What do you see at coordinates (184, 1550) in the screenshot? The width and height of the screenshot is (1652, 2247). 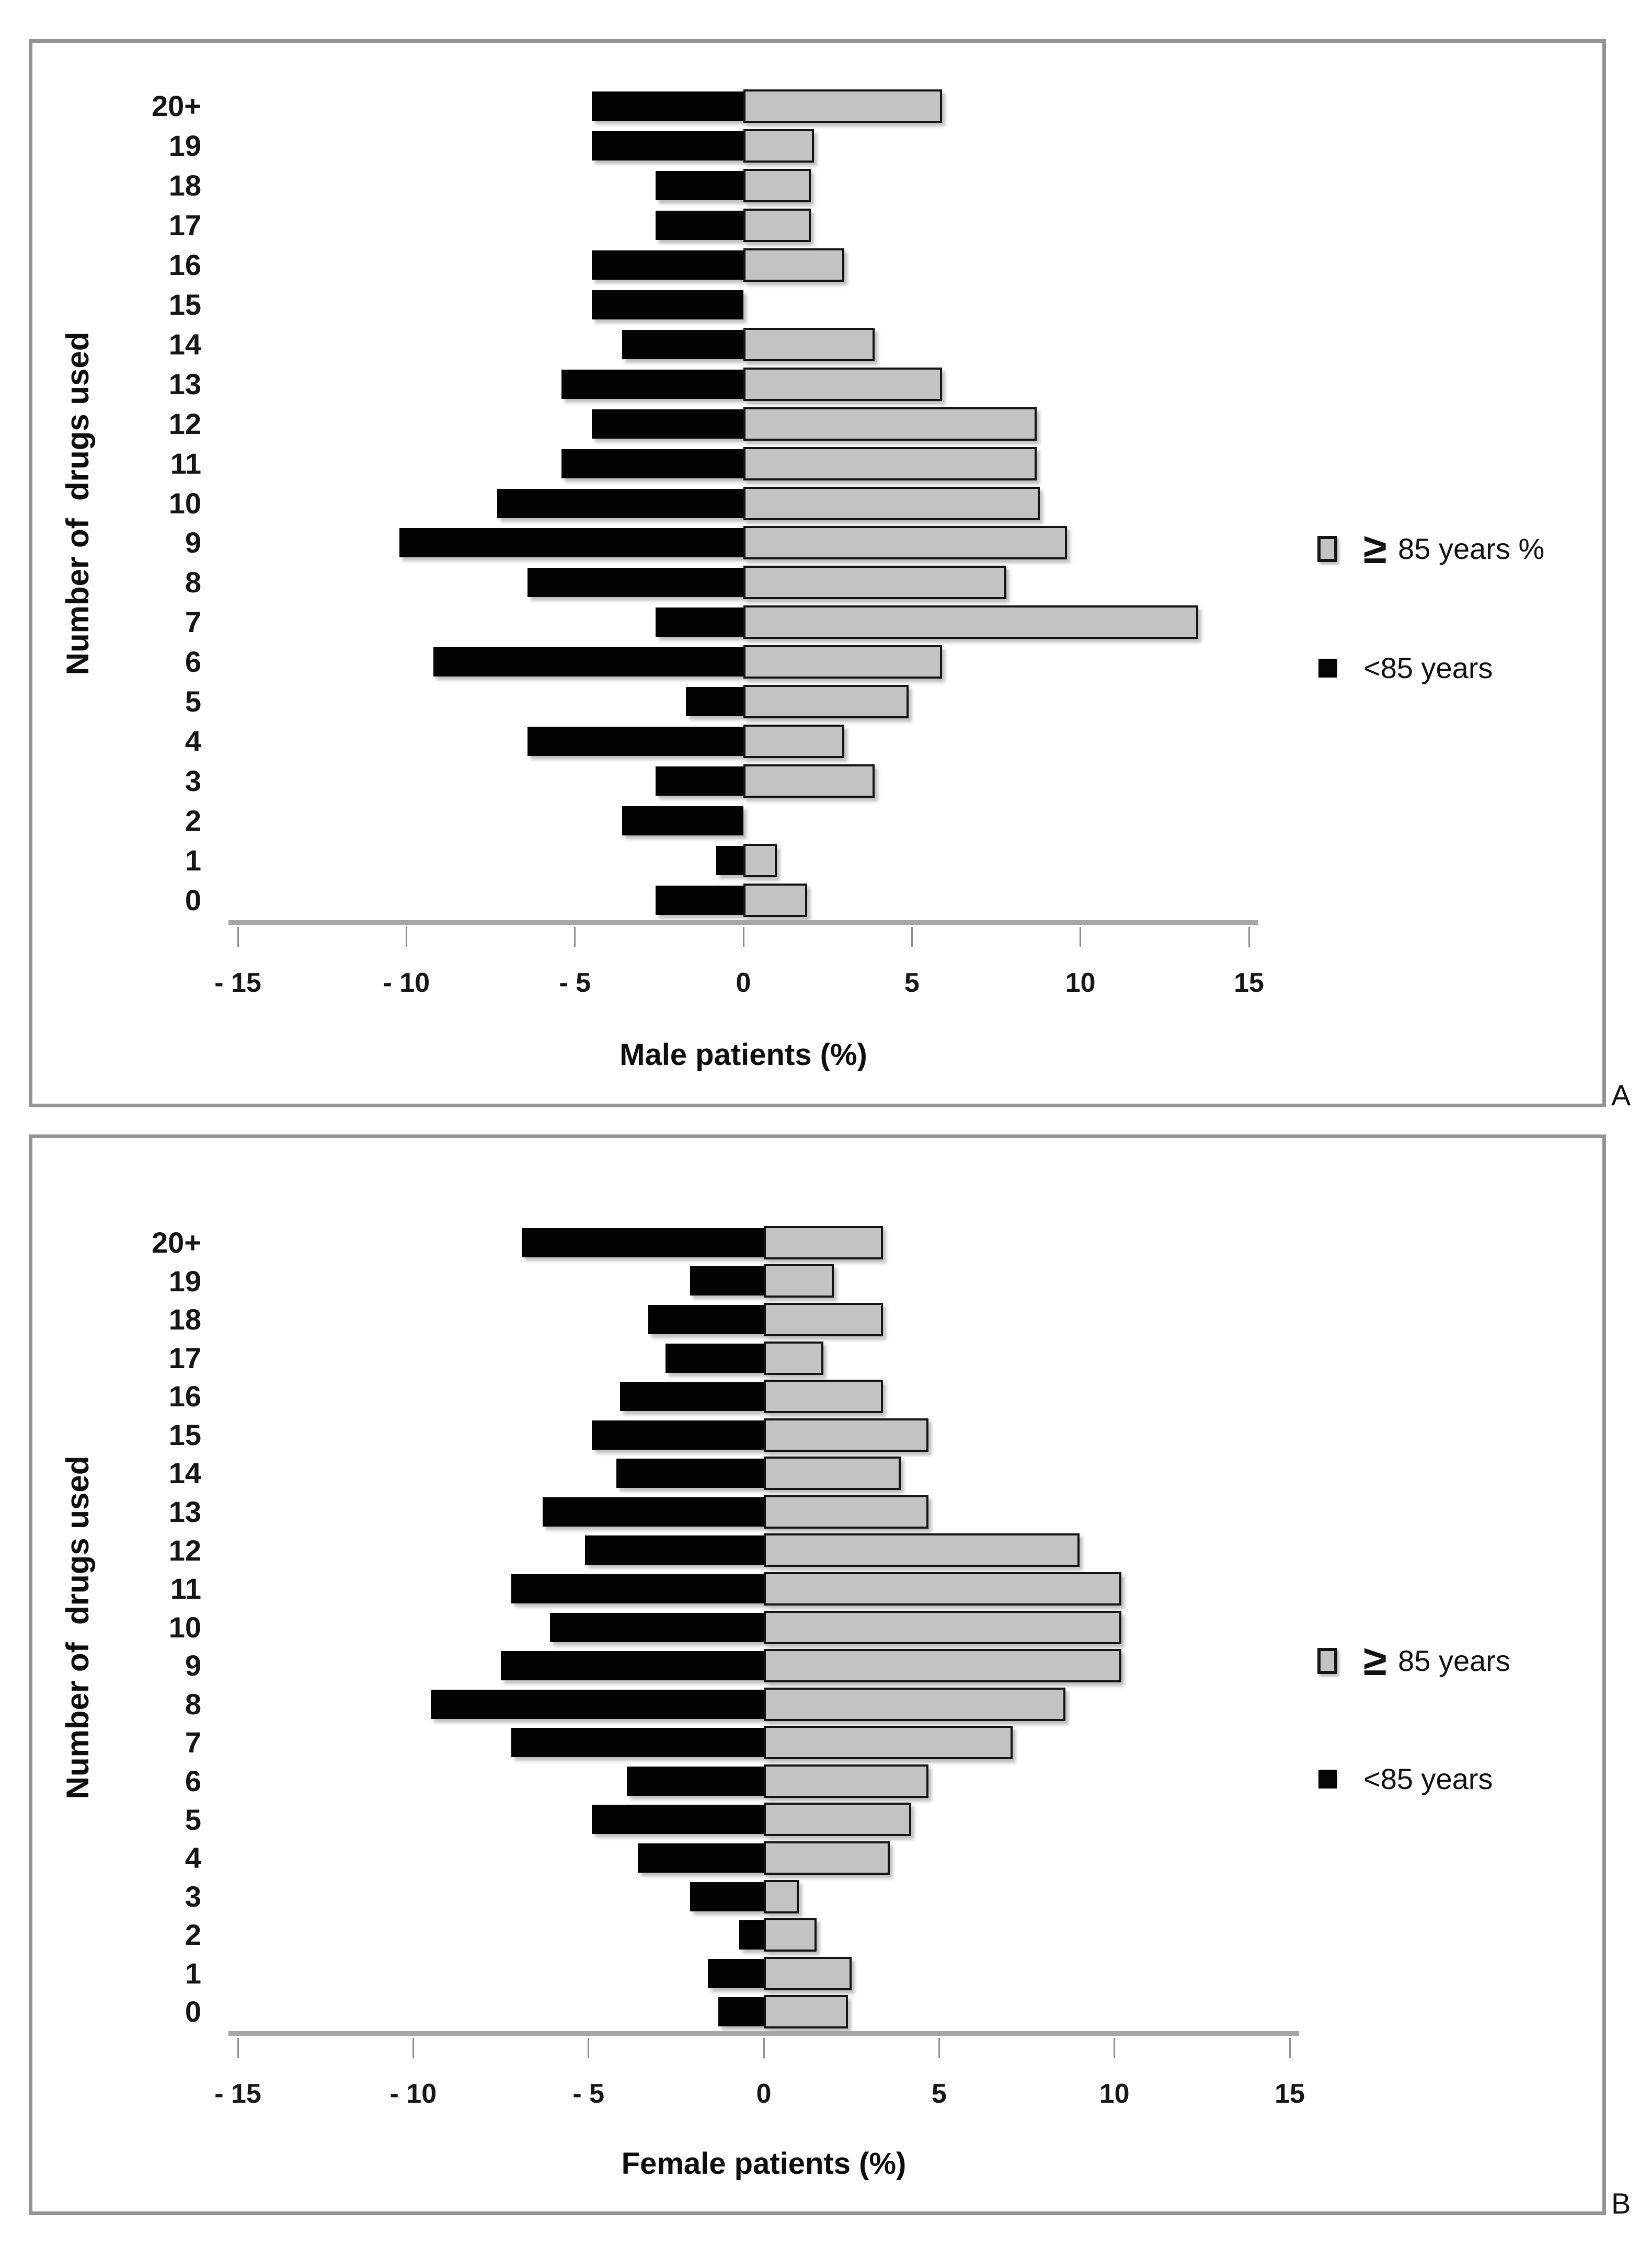 I see `y-category-label-12: 12` at bounding box center [184, 1550].